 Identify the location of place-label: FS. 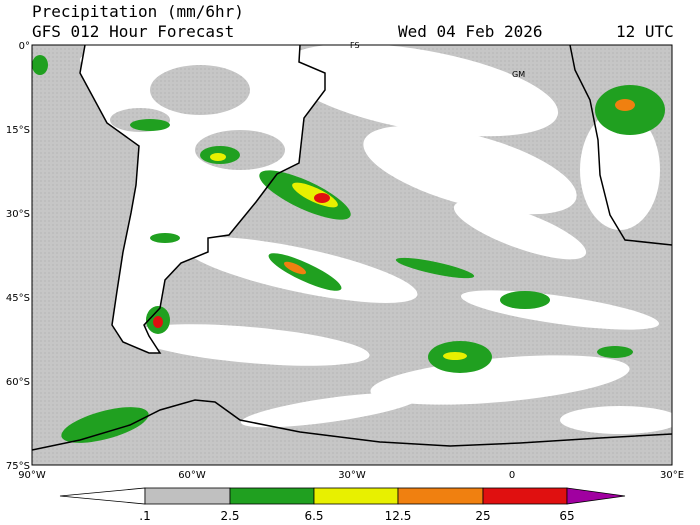
(355, 45).